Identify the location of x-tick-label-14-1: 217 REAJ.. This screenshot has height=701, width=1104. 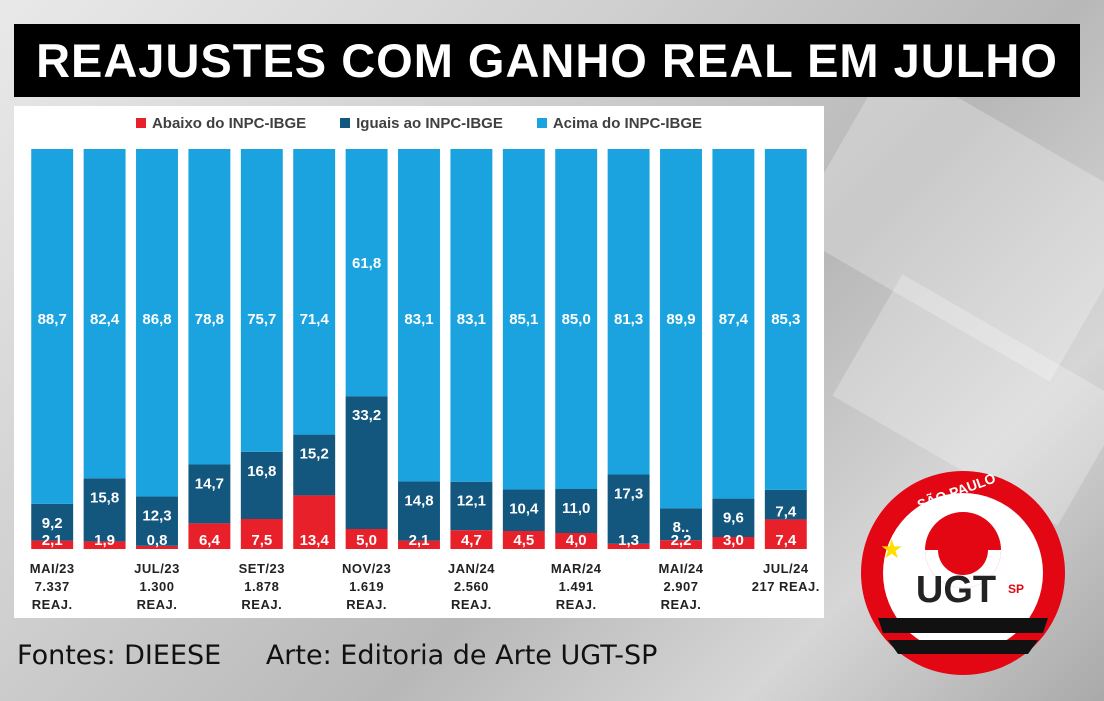
(786, 586).